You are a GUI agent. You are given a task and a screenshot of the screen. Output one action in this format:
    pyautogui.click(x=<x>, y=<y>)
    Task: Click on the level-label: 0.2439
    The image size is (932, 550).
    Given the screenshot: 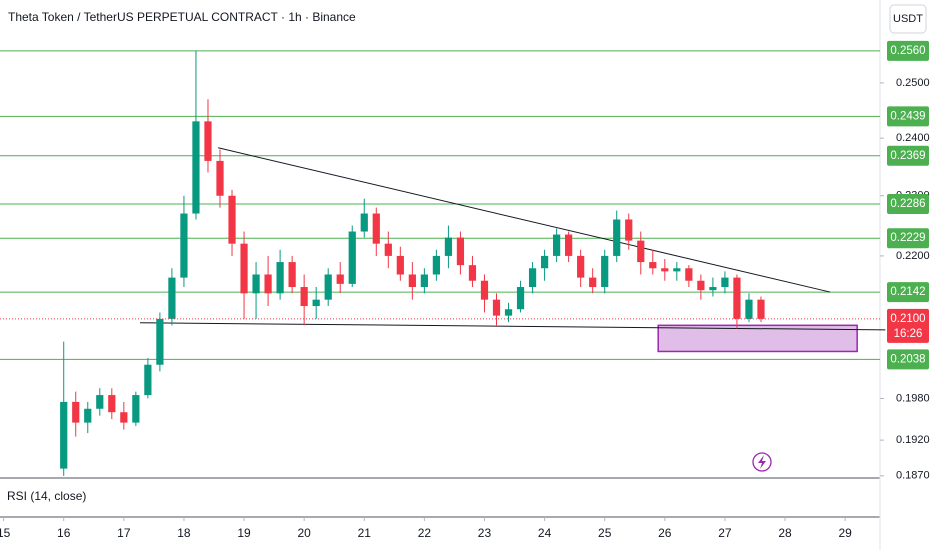 What is the action you would take?
    pyautogui.click(x=907, y=116)
    